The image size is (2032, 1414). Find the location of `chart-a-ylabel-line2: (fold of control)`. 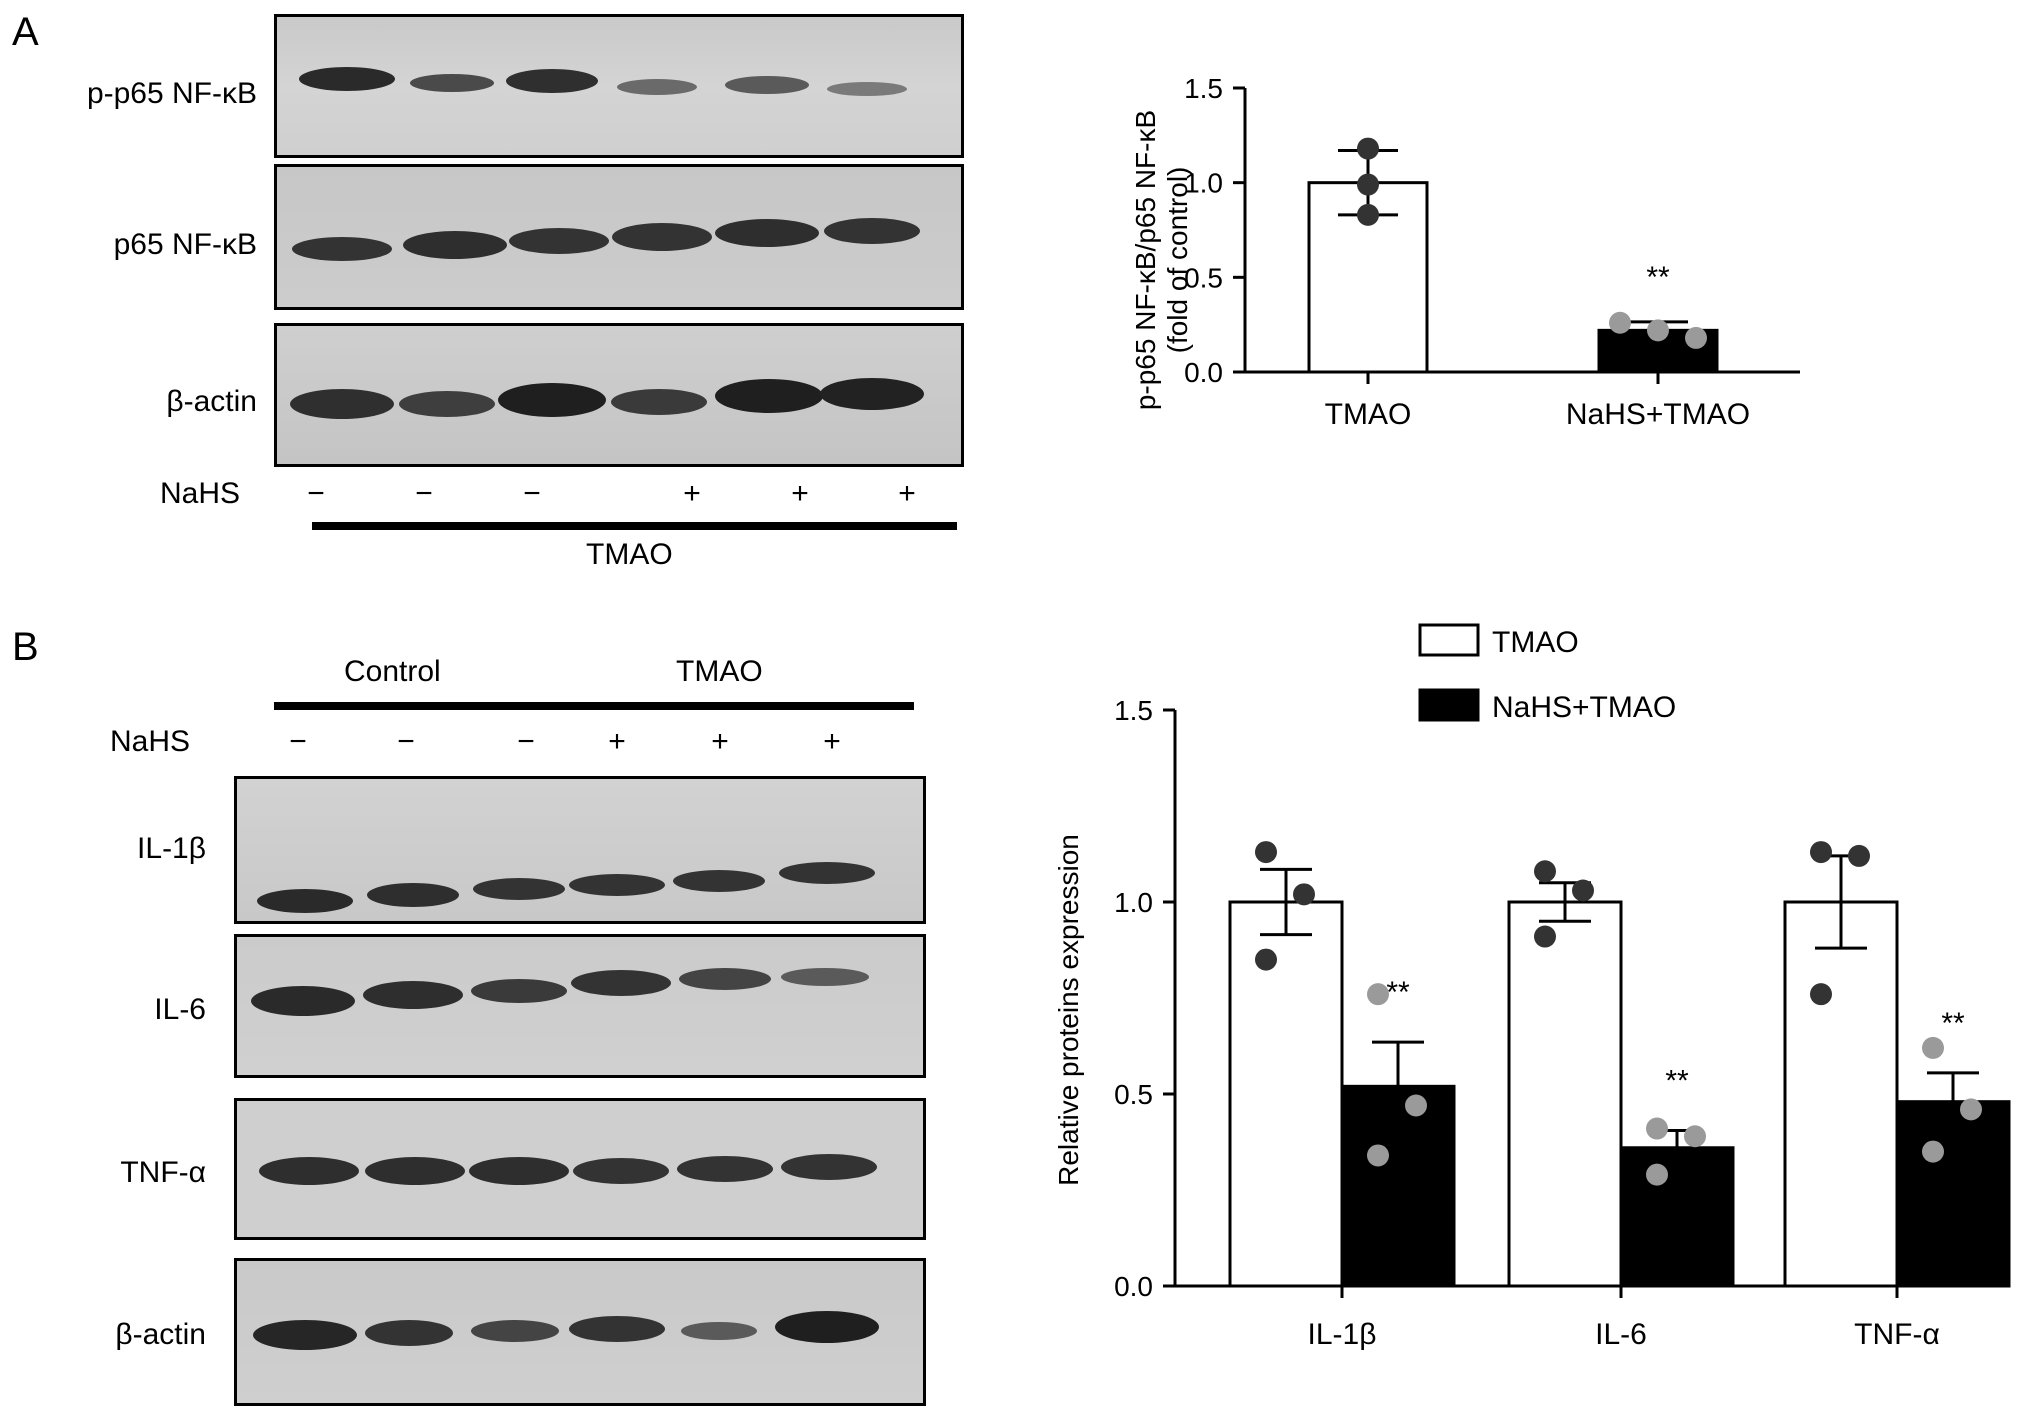

chart-a-ylabel-line2: (fold of control) is located at coordinates (1177, 260).